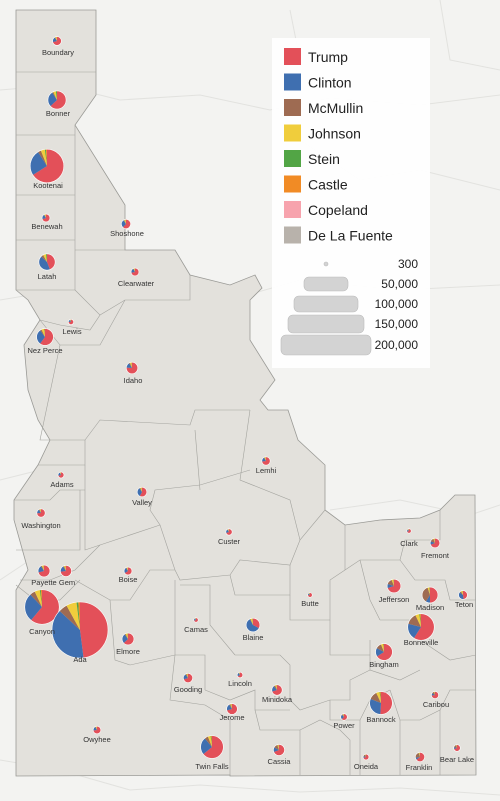 This screenshot has height=801, width=500. I want to click on county-pie-blaine, so click(253, 625).